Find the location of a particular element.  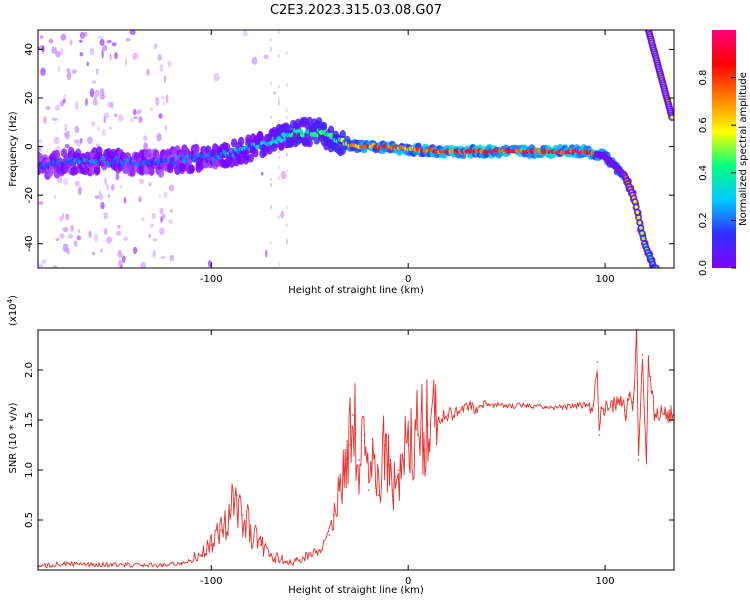

spectrogram-y-tick-label: 40 is located at coordinates (29, 49).